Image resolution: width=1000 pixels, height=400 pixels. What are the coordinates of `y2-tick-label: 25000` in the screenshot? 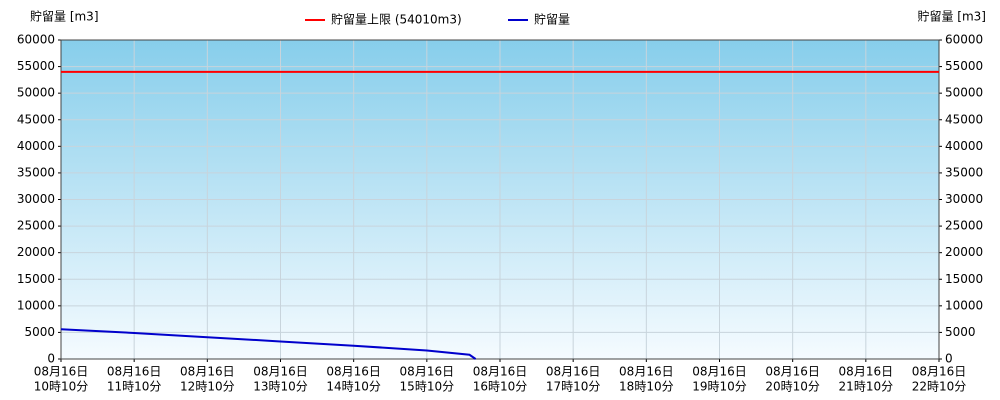 It's located at (964, 226).